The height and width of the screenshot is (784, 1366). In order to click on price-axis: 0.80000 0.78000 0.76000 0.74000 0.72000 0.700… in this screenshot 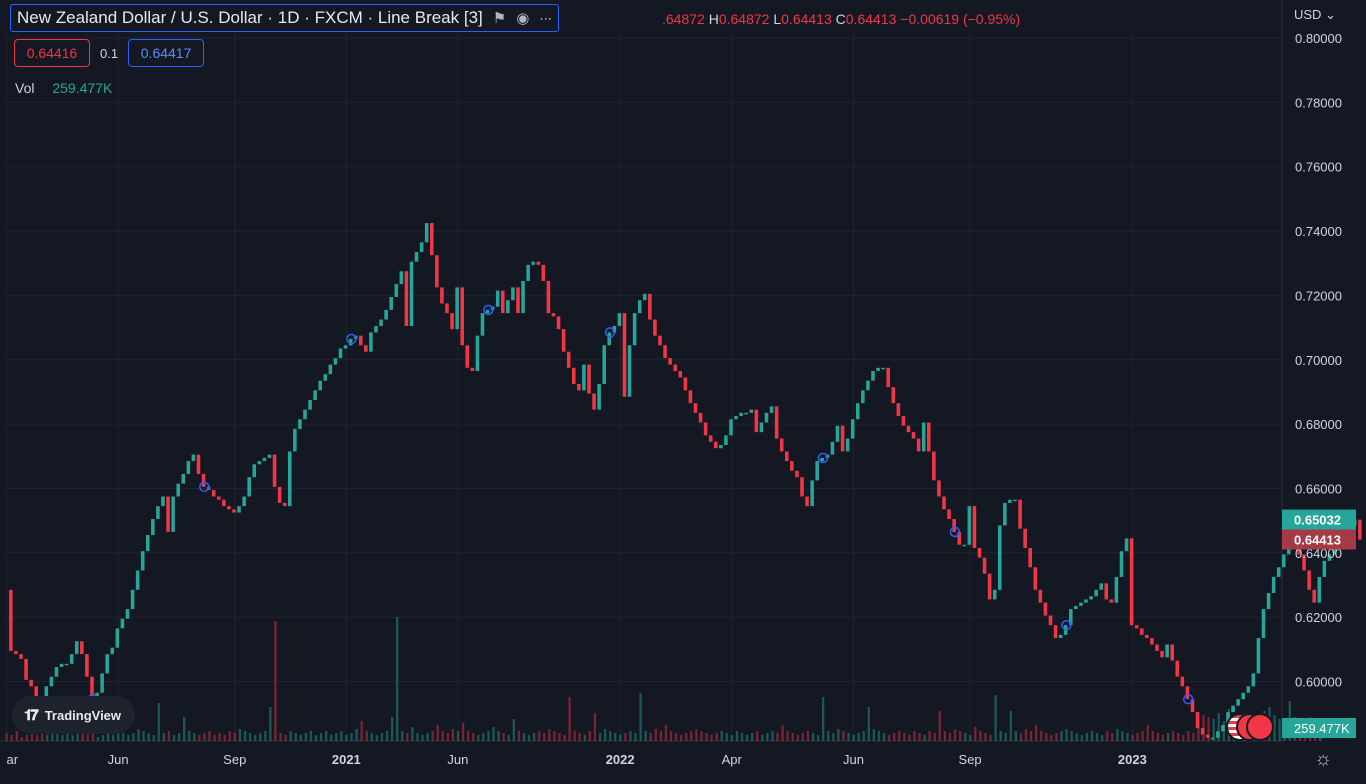, I will do `click(1319, 384)`.